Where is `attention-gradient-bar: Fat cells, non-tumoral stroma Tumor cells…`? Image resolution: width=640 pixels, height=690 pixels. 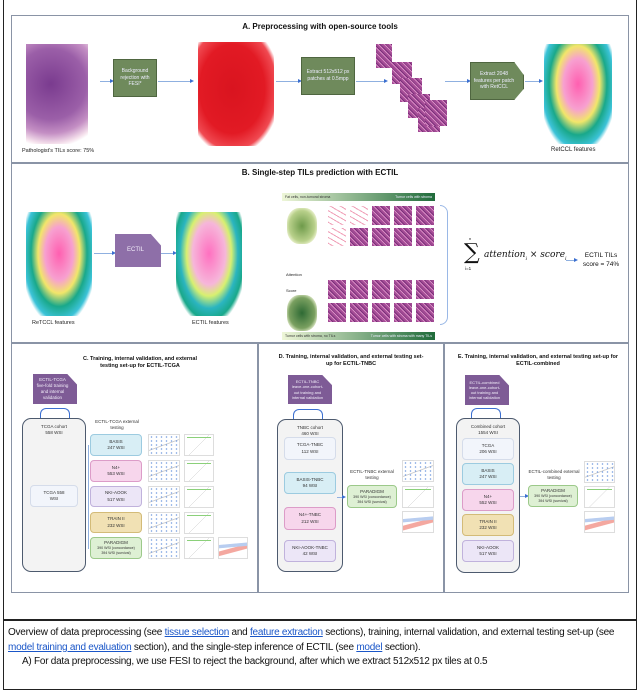
attention-gradient-bar: Fat cells, non-tumoral stroma Tumor cells… is located at coordinates (358, 197).